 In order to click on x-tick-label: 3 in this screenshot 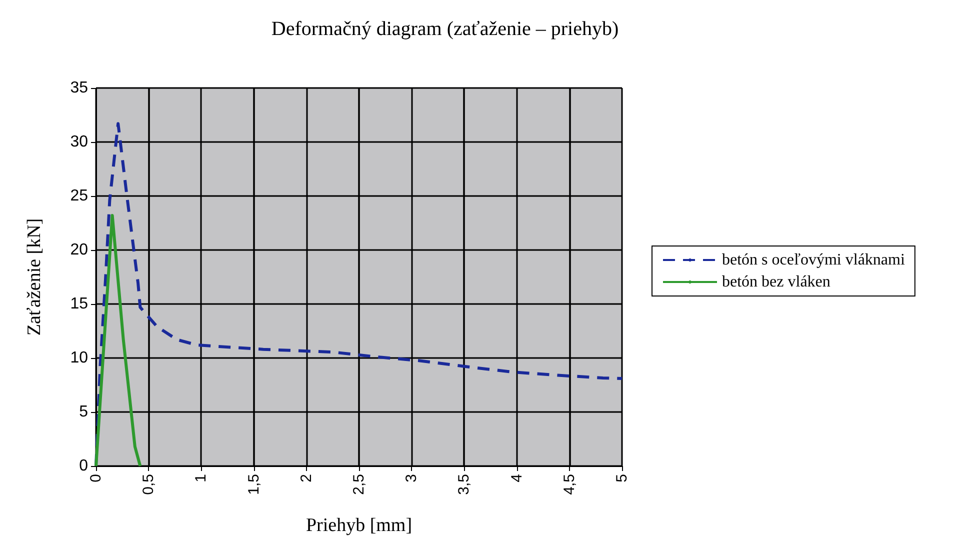, I will do `click(411, 478)`.